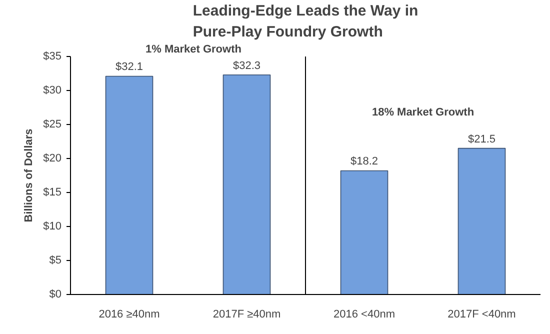 The image size is (550, 334). Describe the element at coordinates (423, 112) in the screenshot. I see `annotation: 18% Market Growth` at that location.